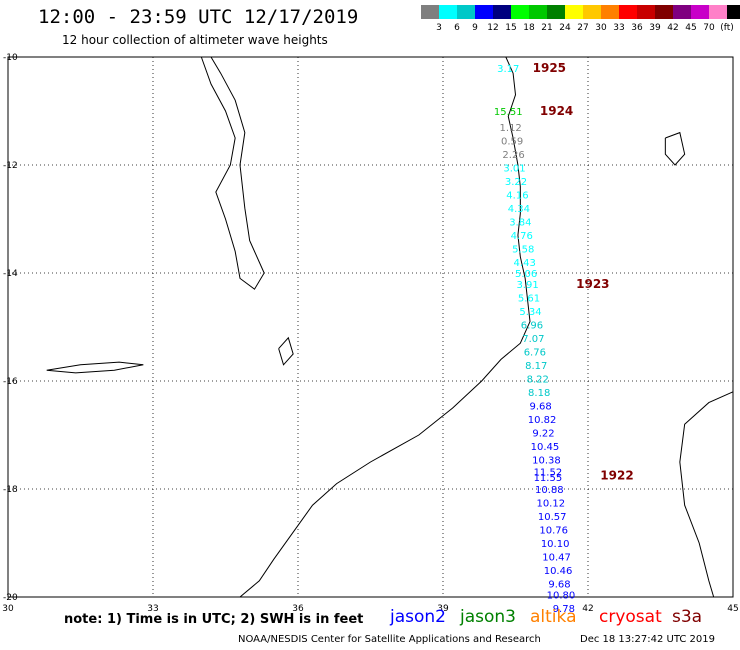 This screenshot has height=650, width=740. Describe the element at coordinates (512, 142) in the screenshot. I see `swh-value: 0.59` at that location.